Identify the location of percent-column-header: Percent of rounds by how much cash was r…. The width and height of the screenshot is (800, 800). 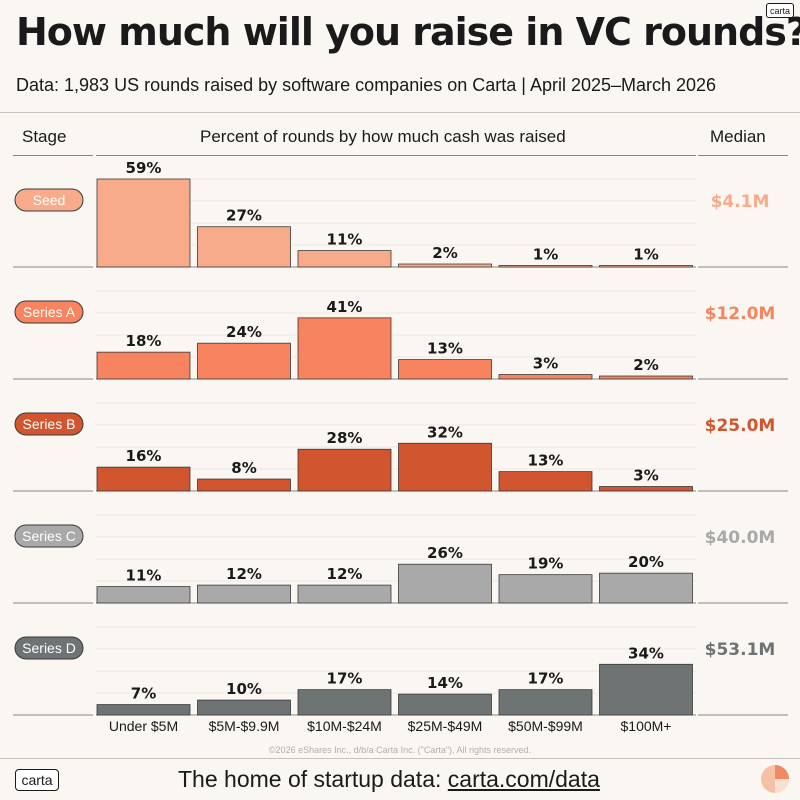
(383, 136).